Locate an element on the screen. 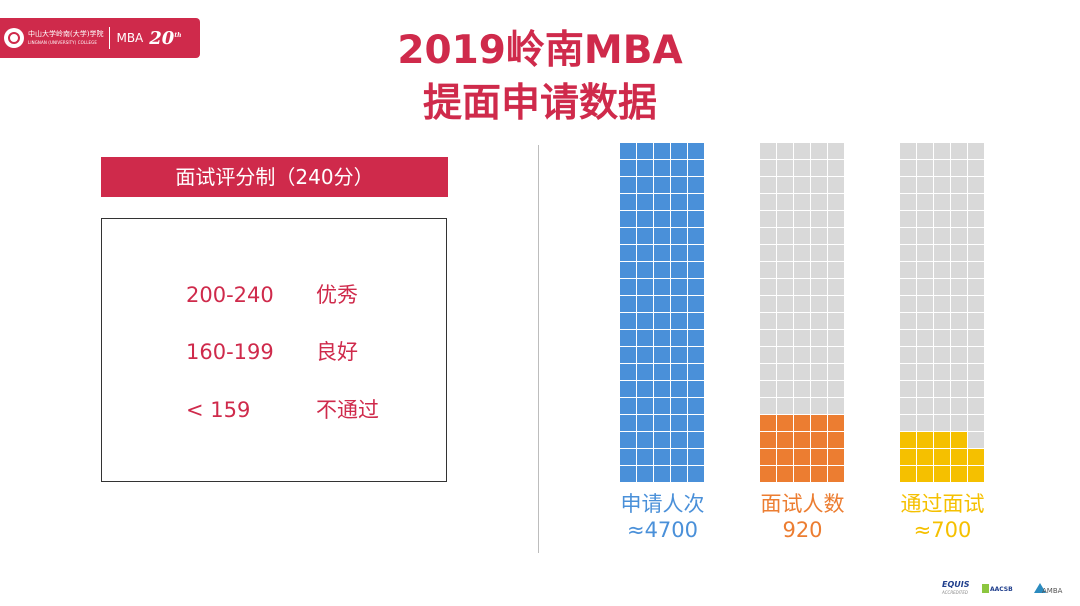 The image size is (1080, 606). series-value-label: ≈4700 is located at coordinates (662, 530).